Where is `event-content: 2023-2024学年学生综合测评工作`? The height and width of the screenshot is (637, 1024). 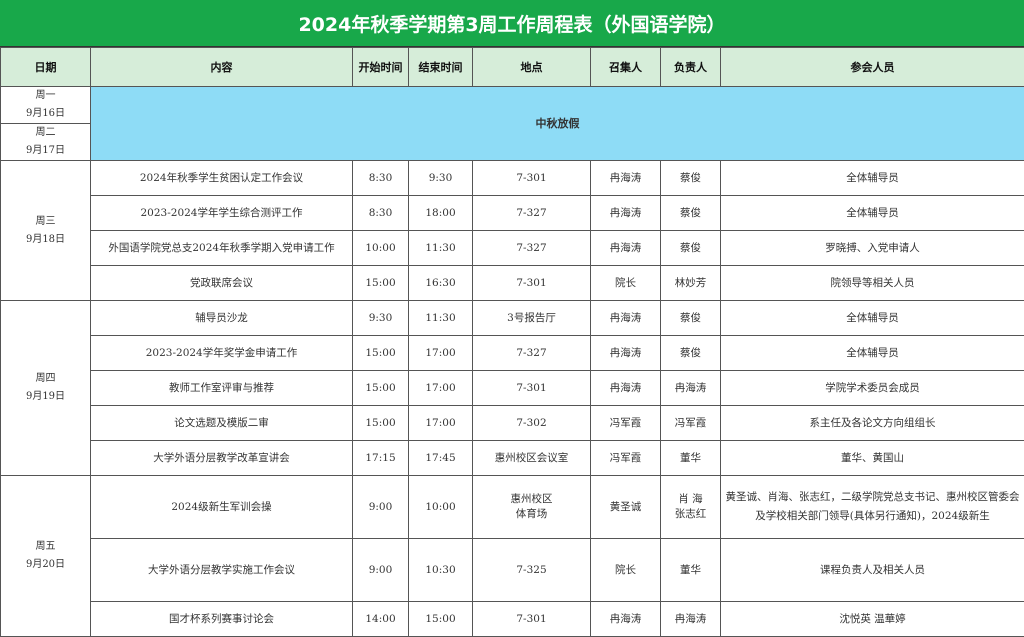
event-content: 2023-2024学年学生综合测评工作 is located at coordinates (222, 213).